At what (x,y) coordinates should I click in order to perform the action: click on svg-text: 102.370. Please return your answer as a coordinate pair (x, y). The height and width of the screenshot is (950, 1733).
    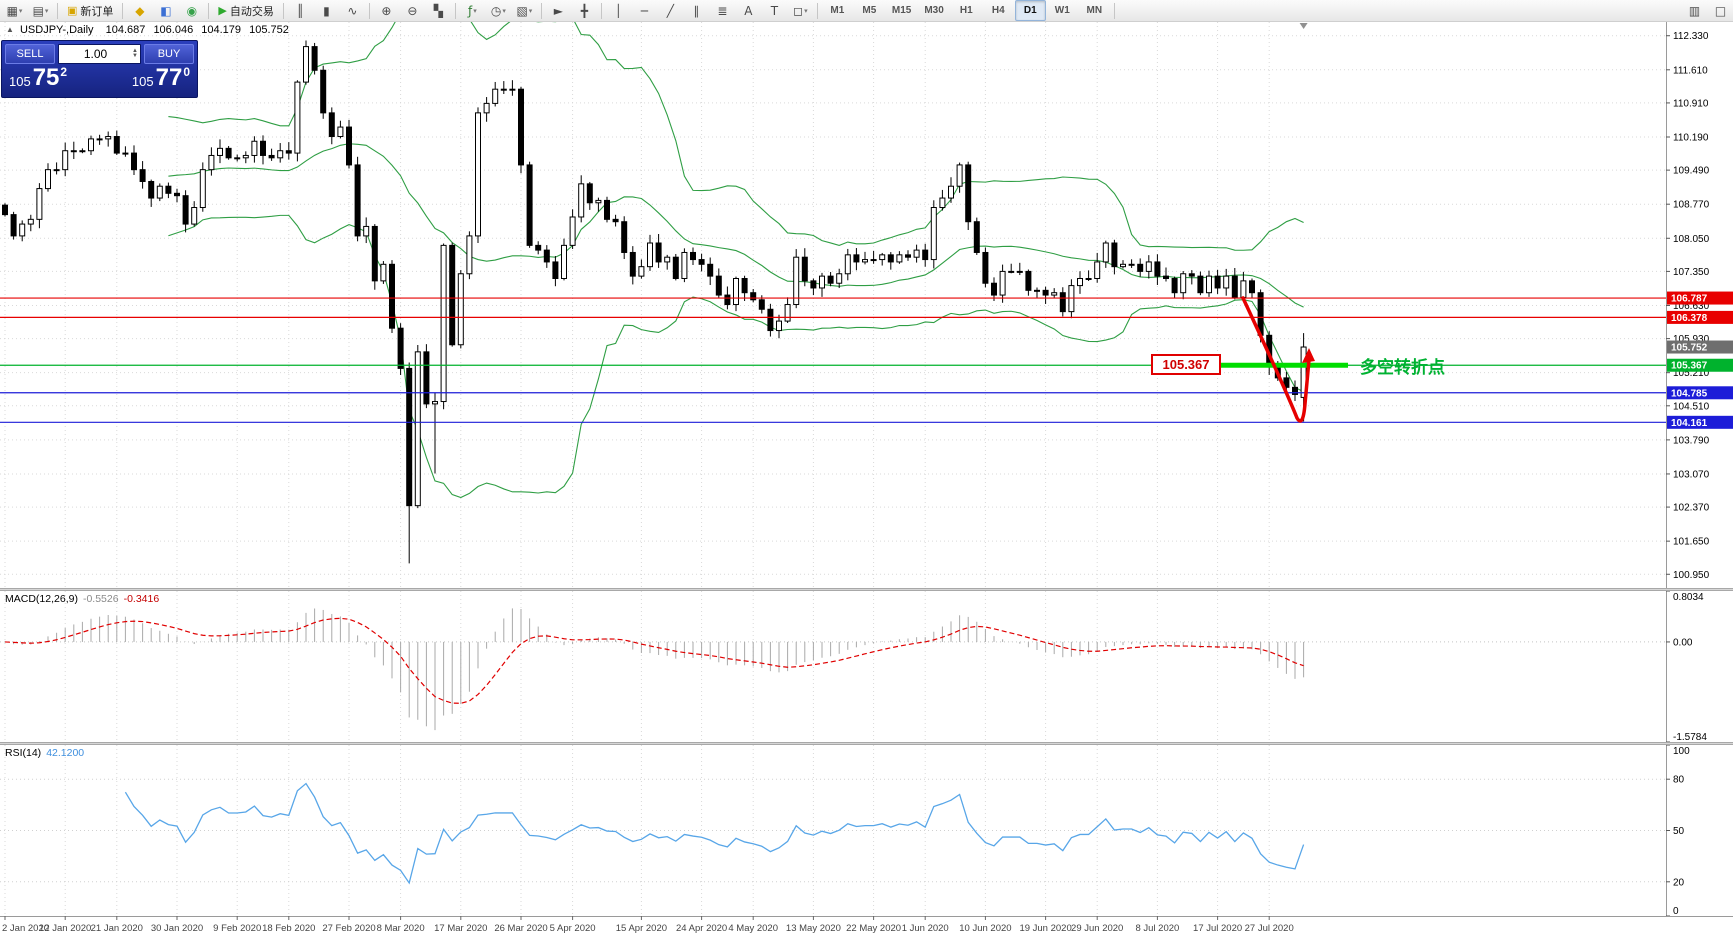
    Looking at the image, I should click on (1691, 508).